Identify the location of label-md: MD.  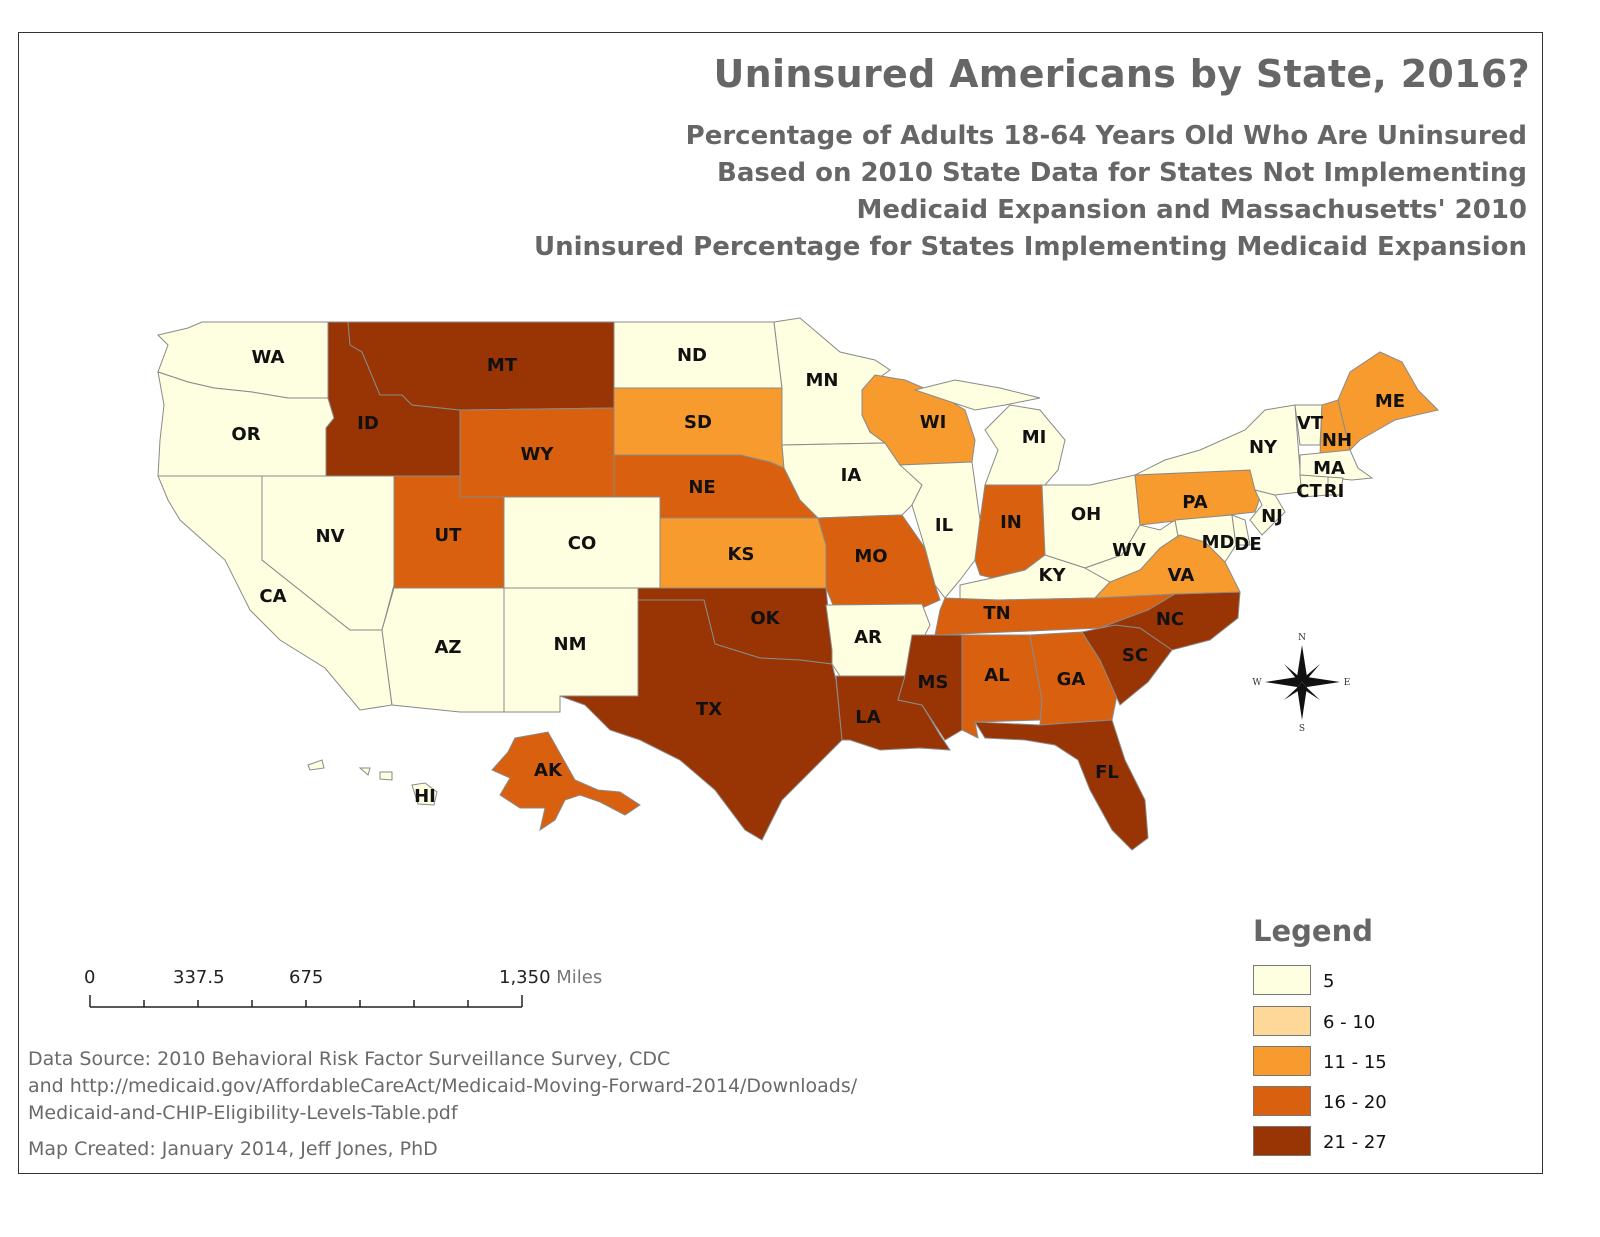
(1218, 542).